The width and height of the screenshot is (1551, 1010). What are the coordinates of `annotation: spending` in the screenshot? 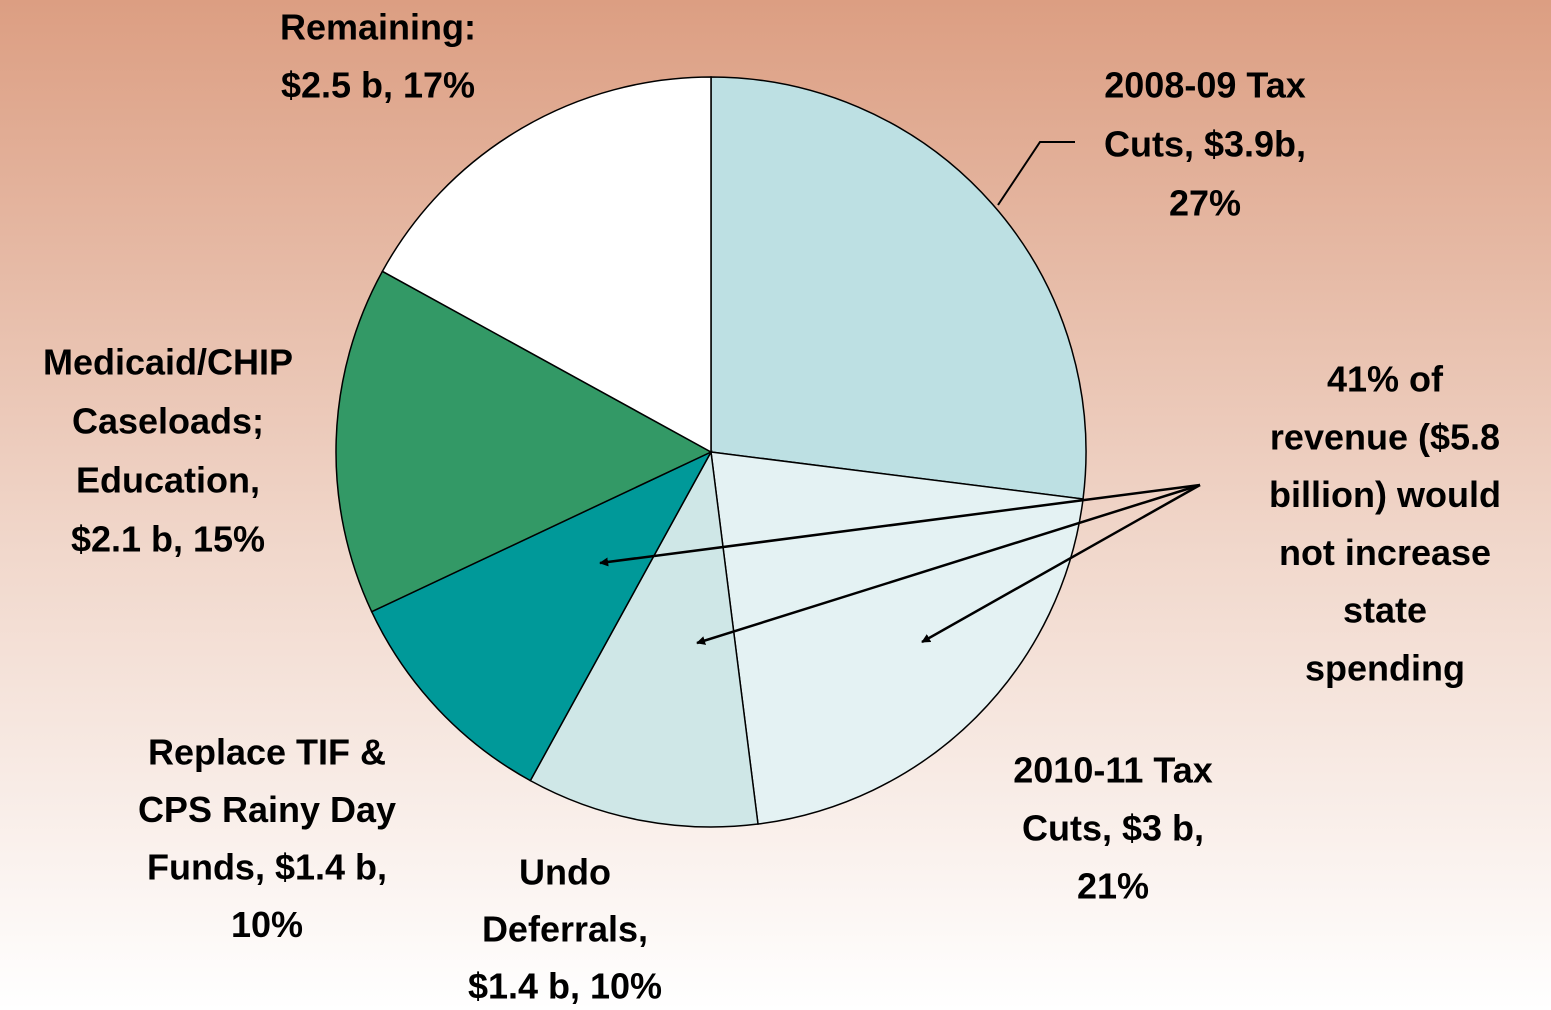 It's located at (1385, 668).